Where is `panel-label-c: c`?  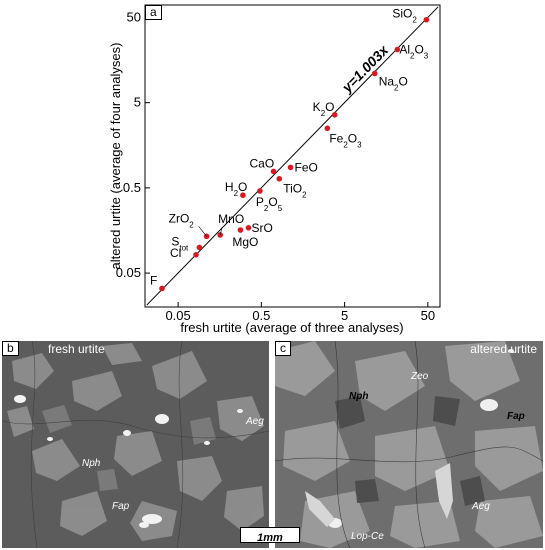 panel-label-c: c is located at coordinates (283, 348).